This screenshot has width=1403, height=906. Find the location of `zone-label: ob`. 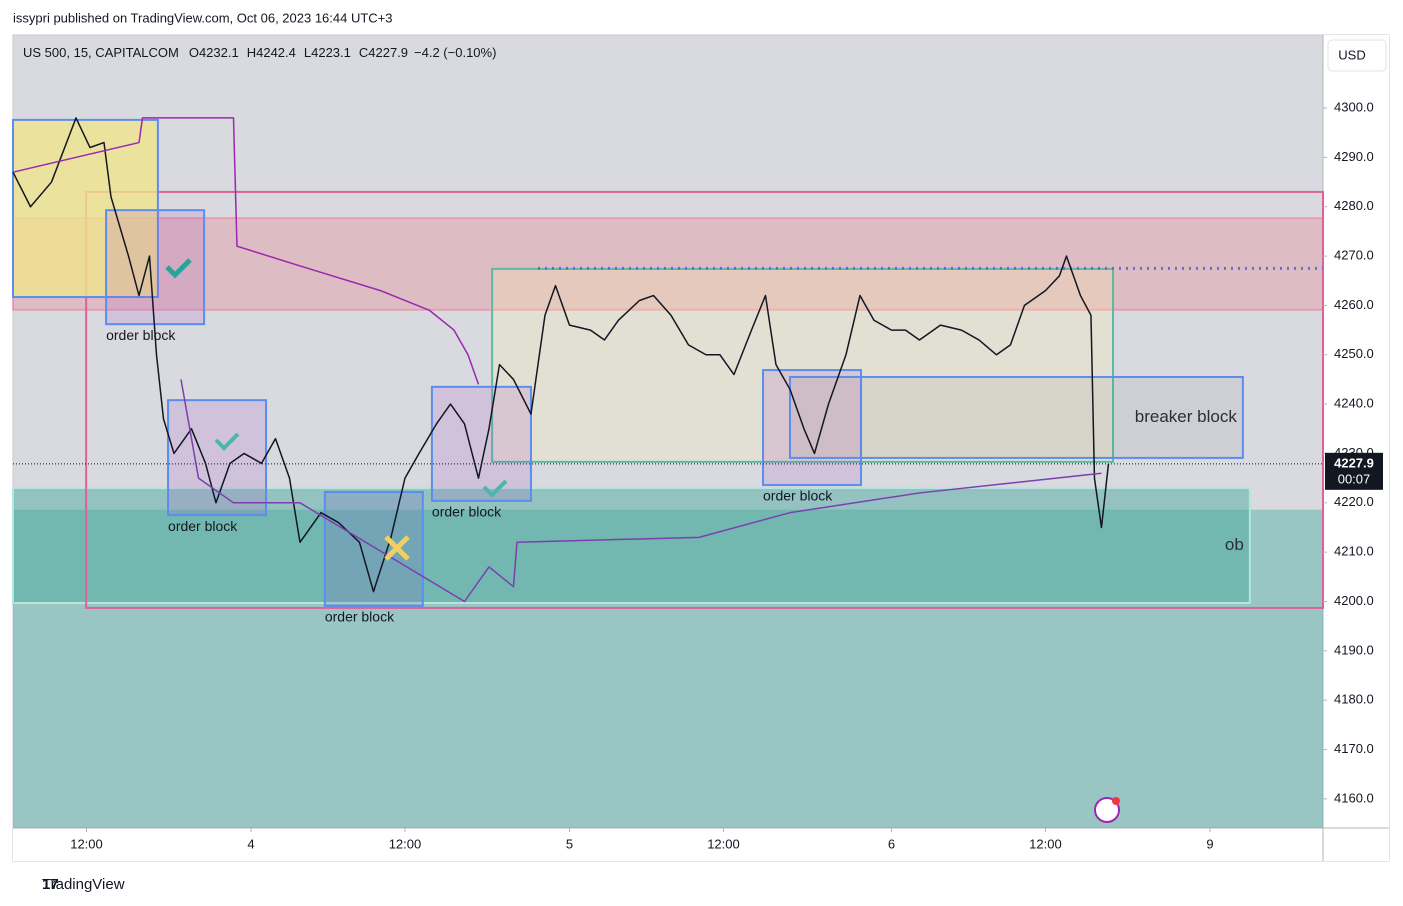

zone-label: ob is located at coordinates (1234, 544).